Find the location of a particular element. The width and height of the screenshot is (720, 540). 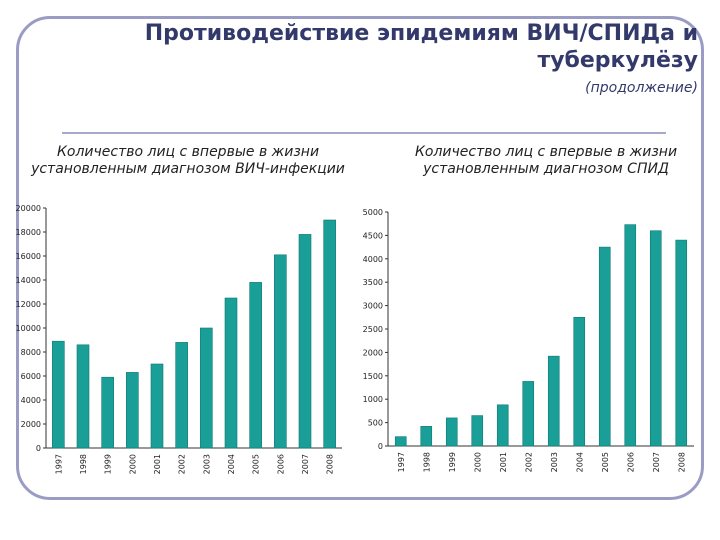

aids-y-tick-label: 3500 is located at coordinates (373, 282).